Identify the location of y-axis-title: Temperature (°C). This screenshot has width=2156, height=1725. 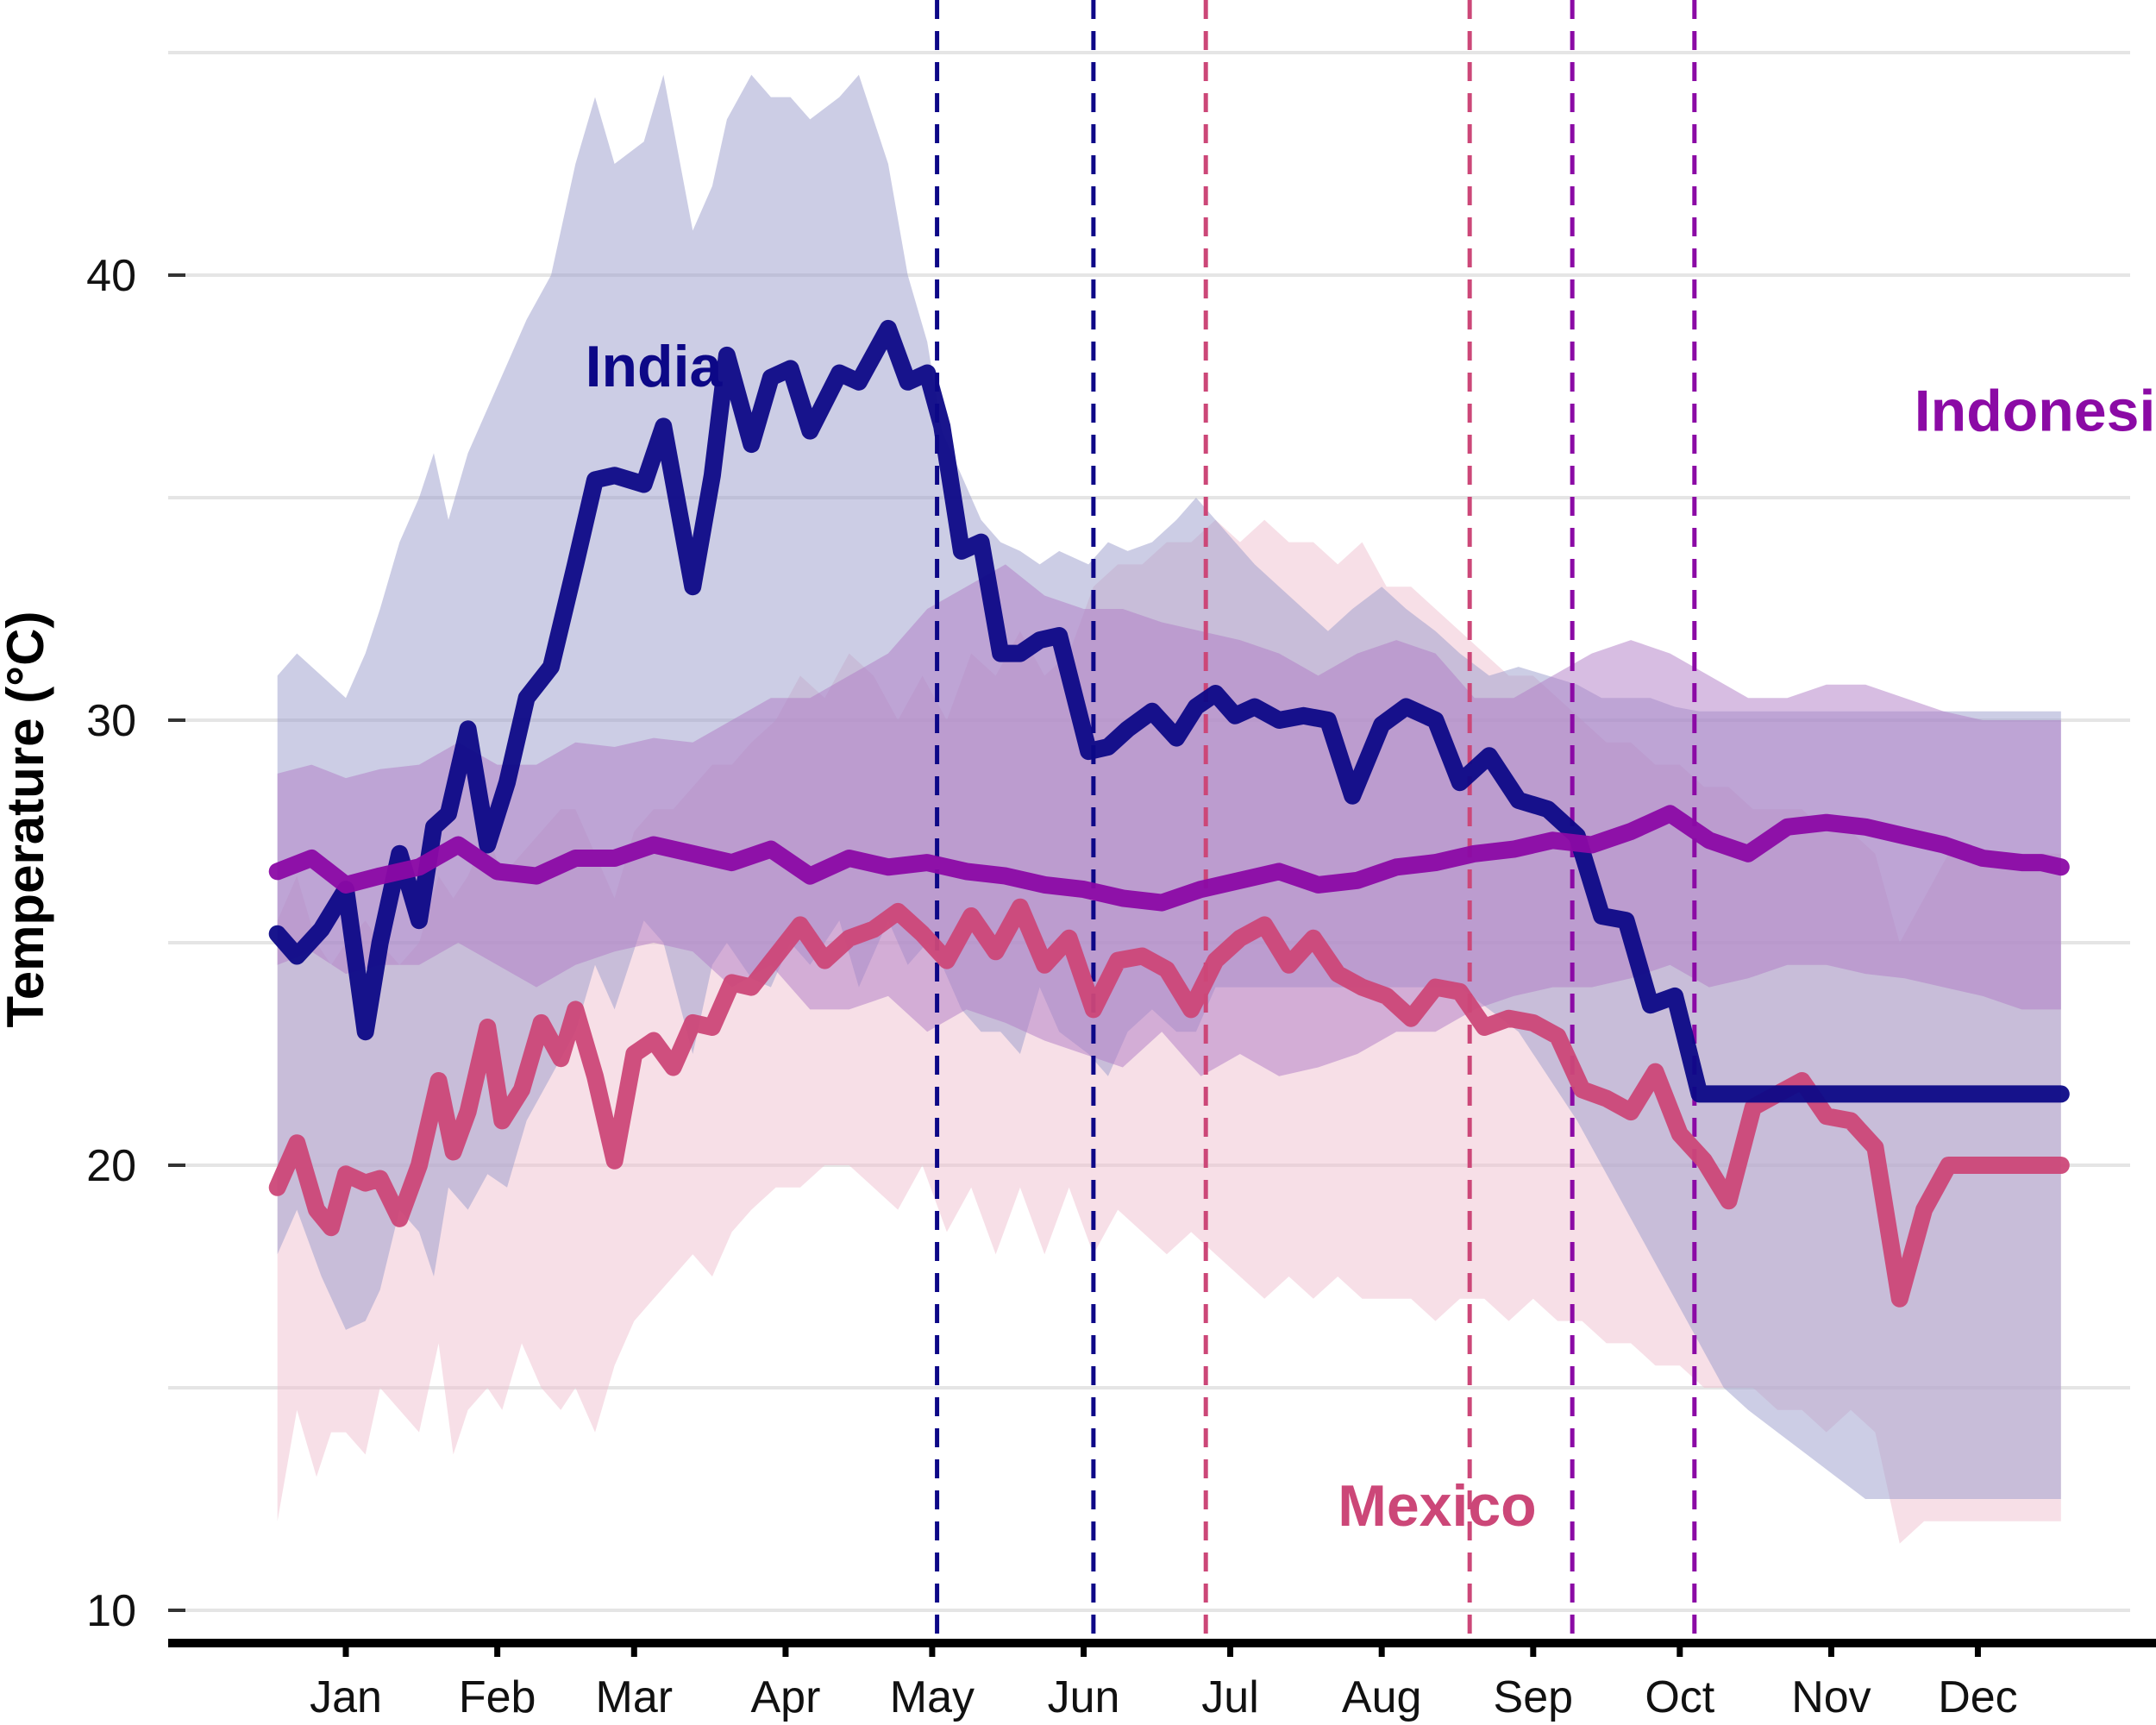
(27, 820).